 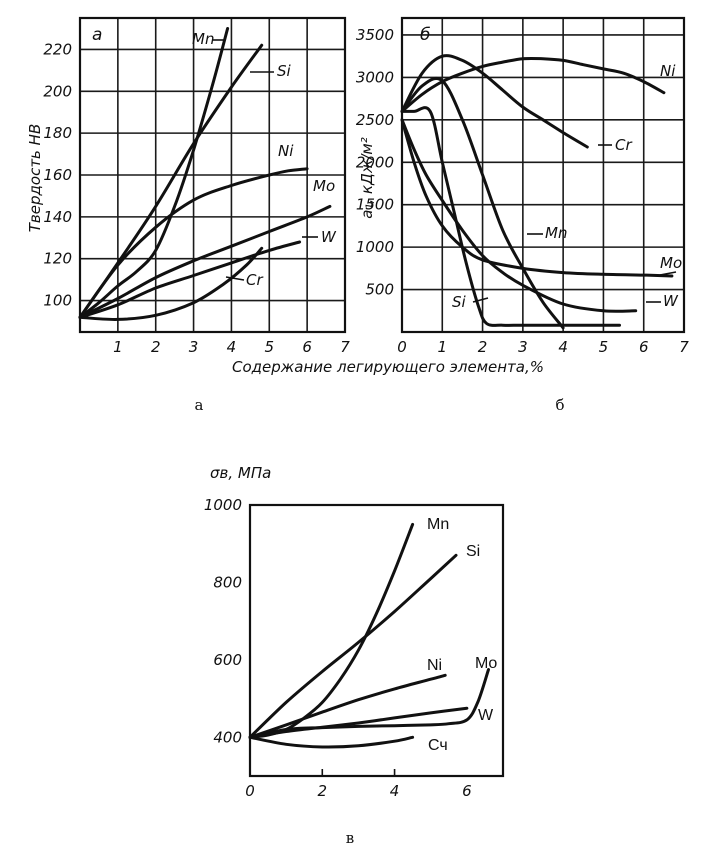 What do you see at coordinates (35, 178) in the screenshot?
I see `panel-a-y-axis-title: Твердость НВ` at bounding box center [35, 178].